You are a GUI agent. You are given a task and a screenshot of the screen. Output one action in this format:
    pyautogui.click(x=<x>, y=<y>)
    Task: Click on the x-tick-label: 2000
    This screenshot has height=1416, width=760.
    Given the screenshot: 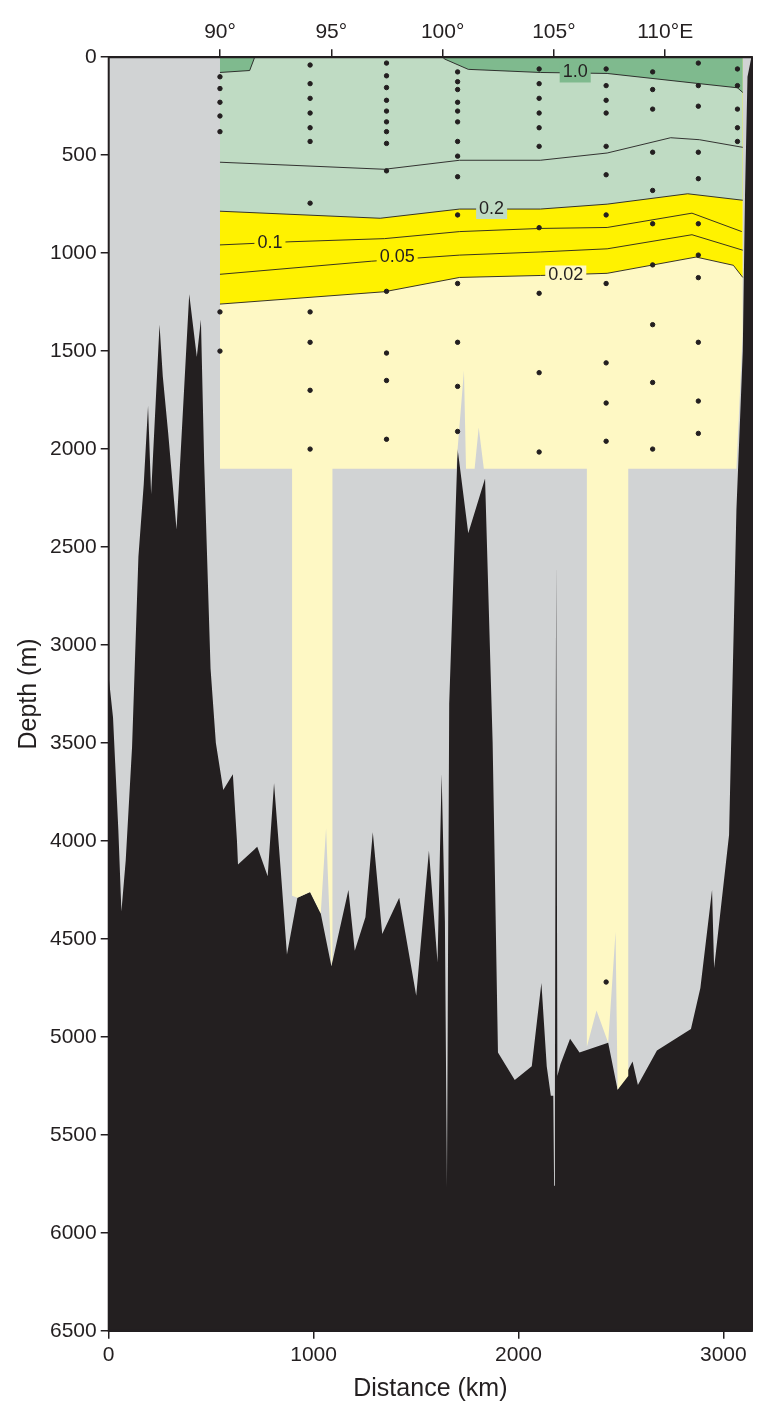 What is the action you would take?
    pyautogui.click(x=518, y=1354)
    